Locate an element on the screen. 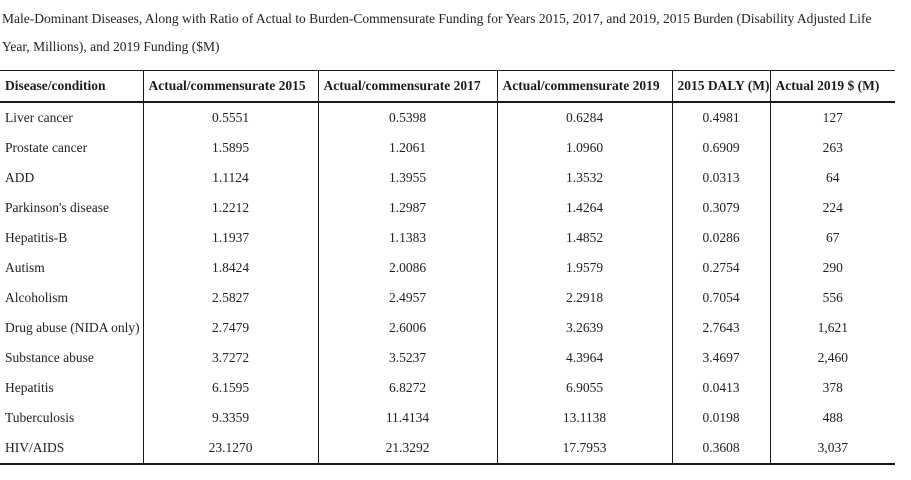 This screenshot has height=480, width=911. ratio-2015-cell: 1.1124 is located at coordinates (231, 178).